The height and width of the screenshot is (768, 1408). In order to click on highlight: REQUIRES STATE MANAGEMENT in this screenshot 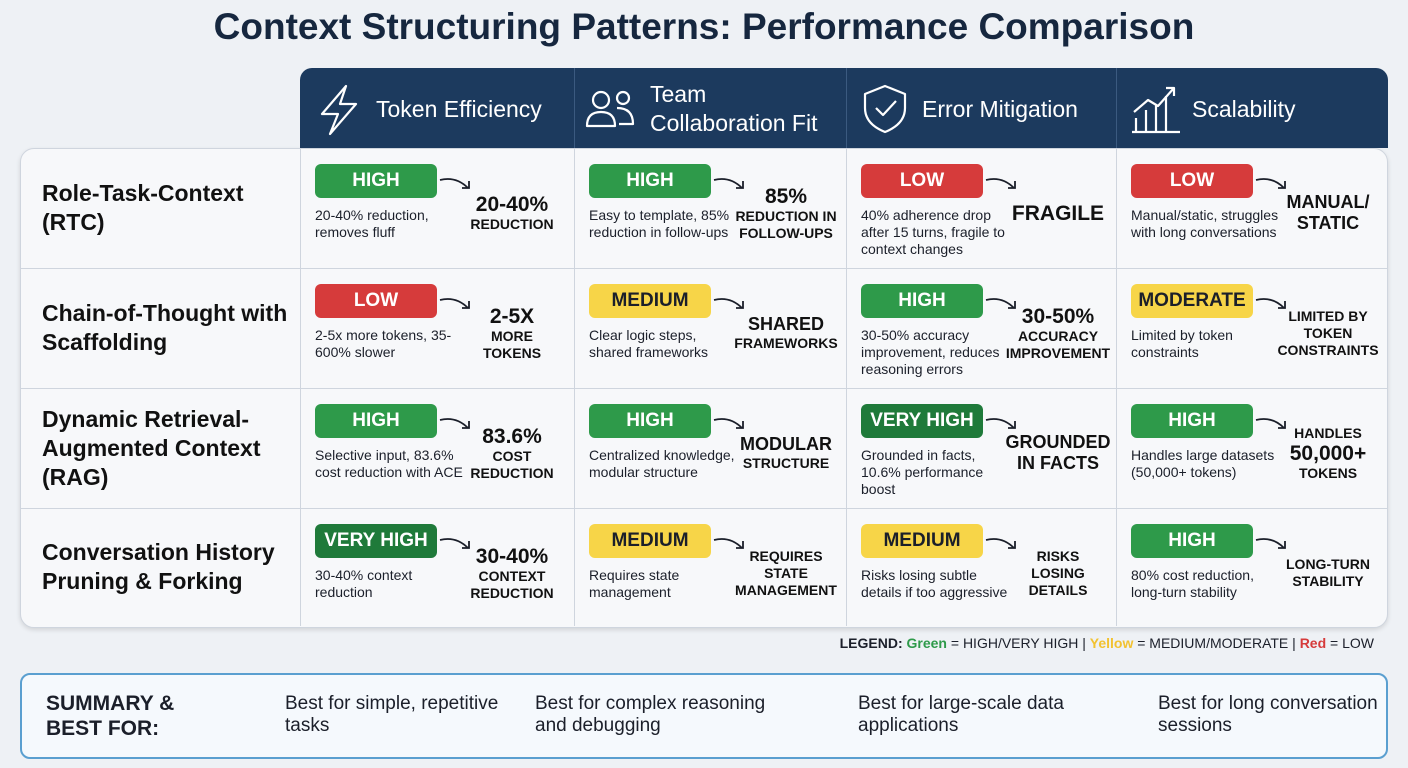, I will do `click(786, 573)`.